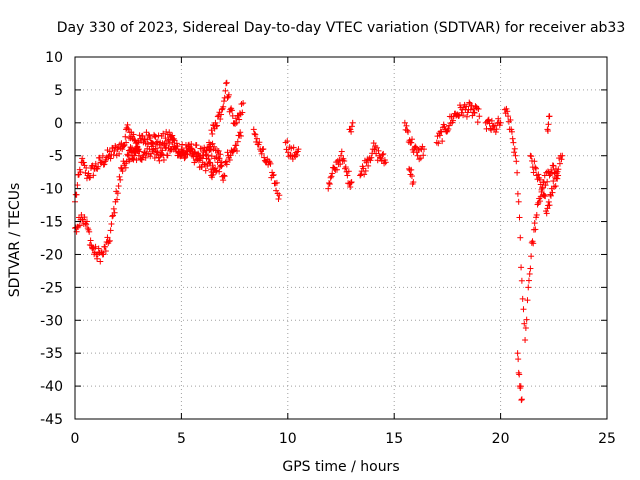  I want to click on y-axis-title: SDTVAR / TECUs, so click(15, 240).